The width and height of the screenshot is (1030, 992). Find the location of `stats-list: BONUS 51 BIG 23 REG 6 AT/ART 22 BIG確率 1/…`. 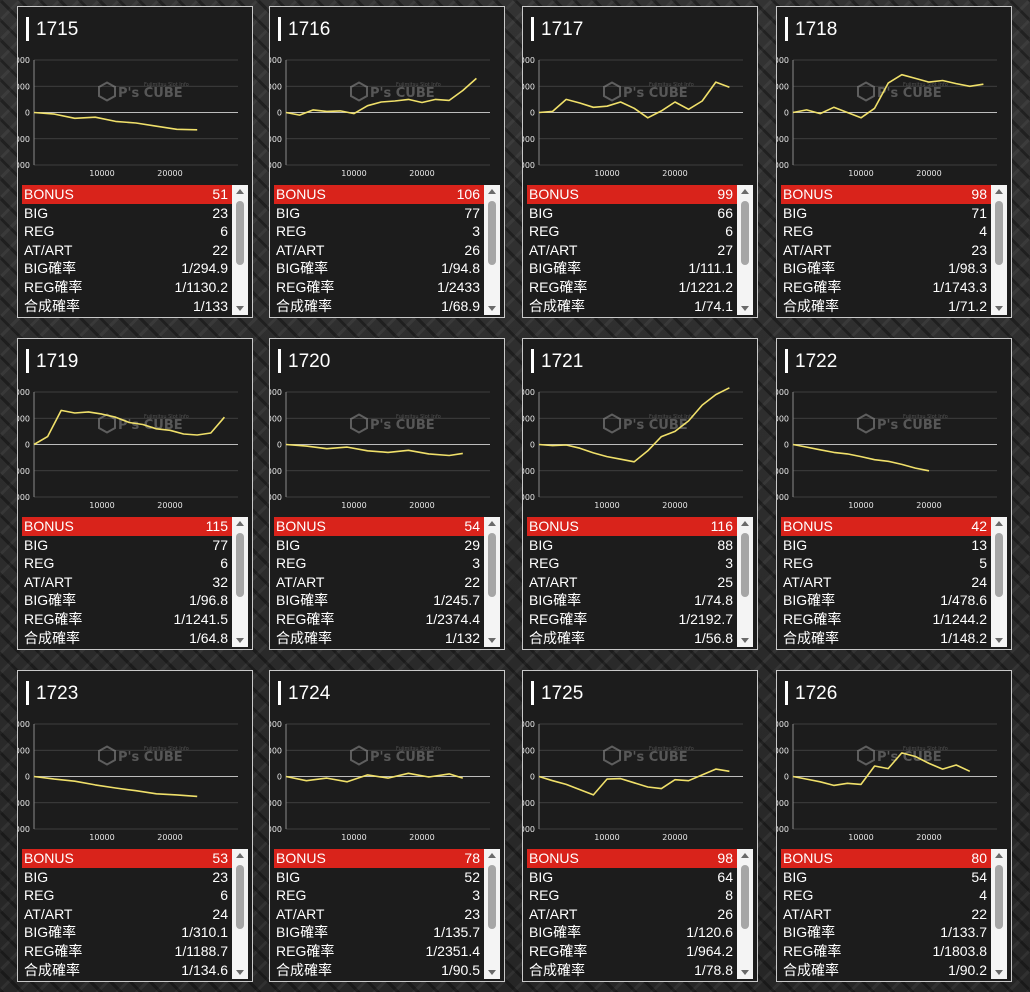

stats-list: BONUS 51 BIG 23 REG 6 AT/ART 22 BIG確率 1/… is located at coordinates (135, 250).